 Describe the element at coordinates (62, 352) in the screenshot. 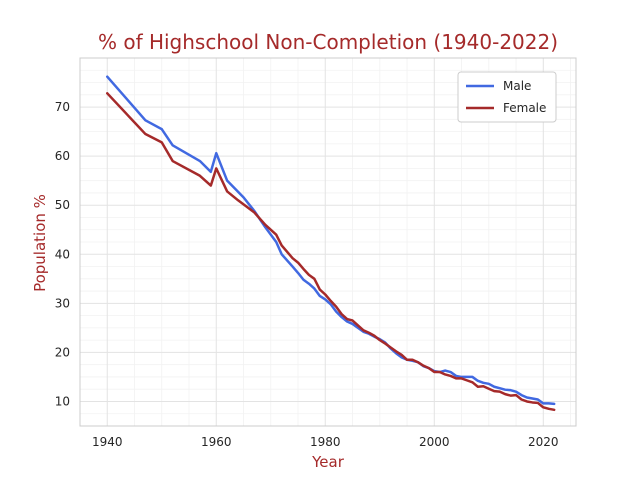

I see `y-tick-label: 20` at that location.